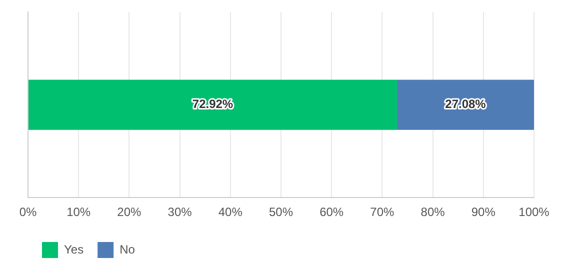  Describe the element at coordinates (78, 212) in the screenshot. I see `x-tick-label: 10%` at that location.